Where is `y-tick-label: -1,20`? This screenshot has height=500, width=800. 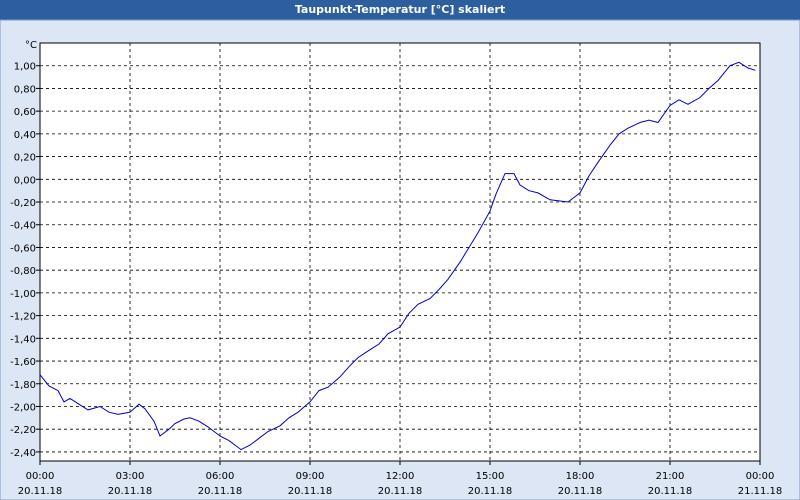 y-tick-label: -1,20 is located at coordinates (23, 317).